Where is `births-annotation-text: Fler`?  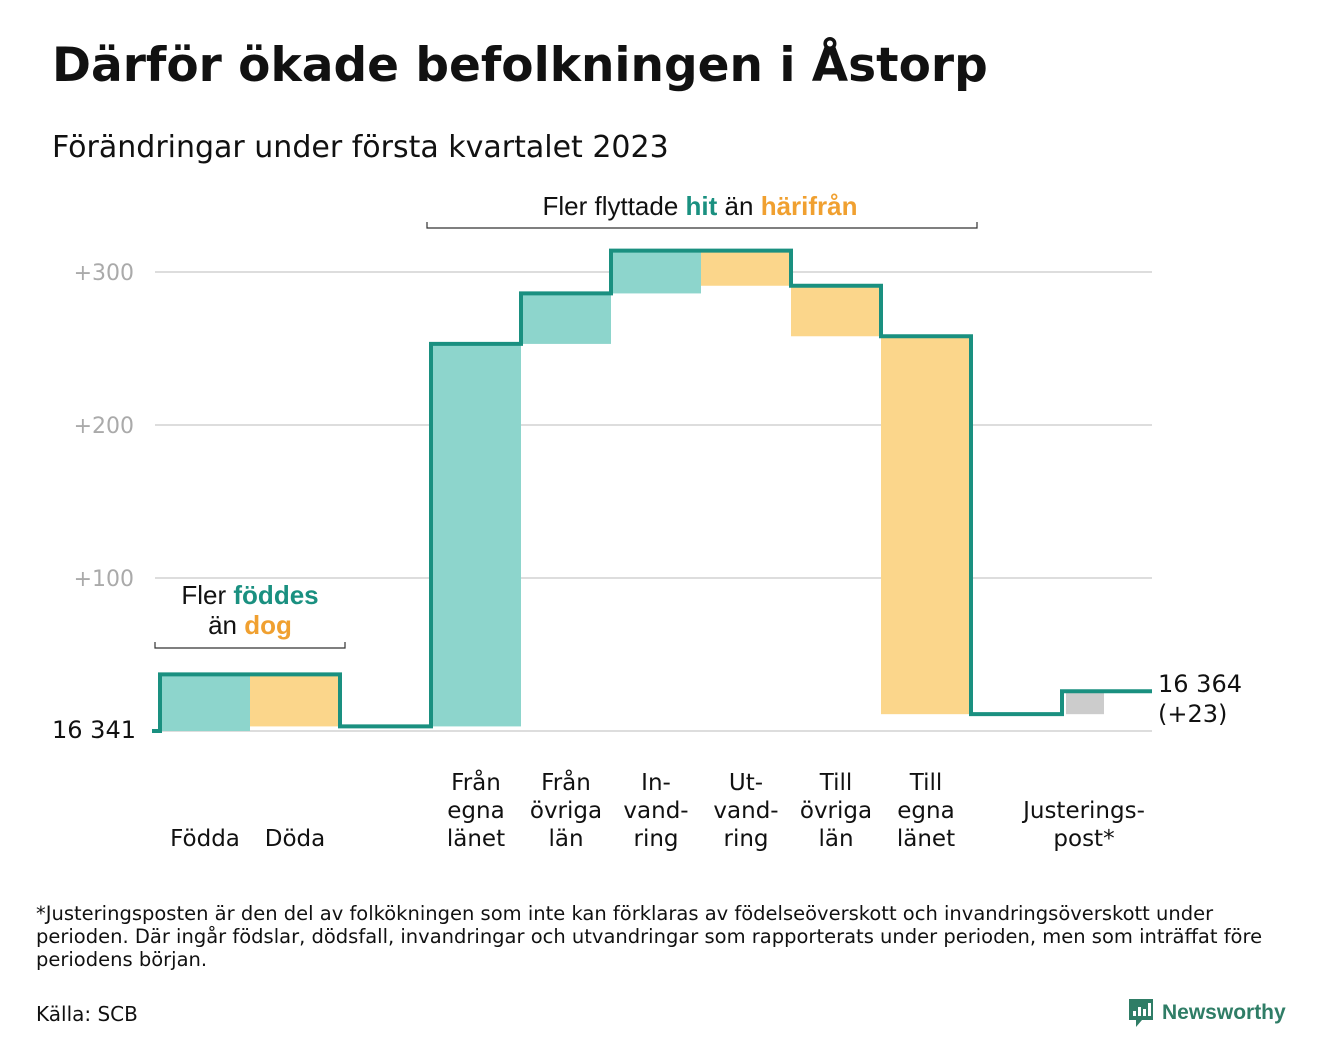 births-annotation-text: Fler is located at coordinates (203, 595).